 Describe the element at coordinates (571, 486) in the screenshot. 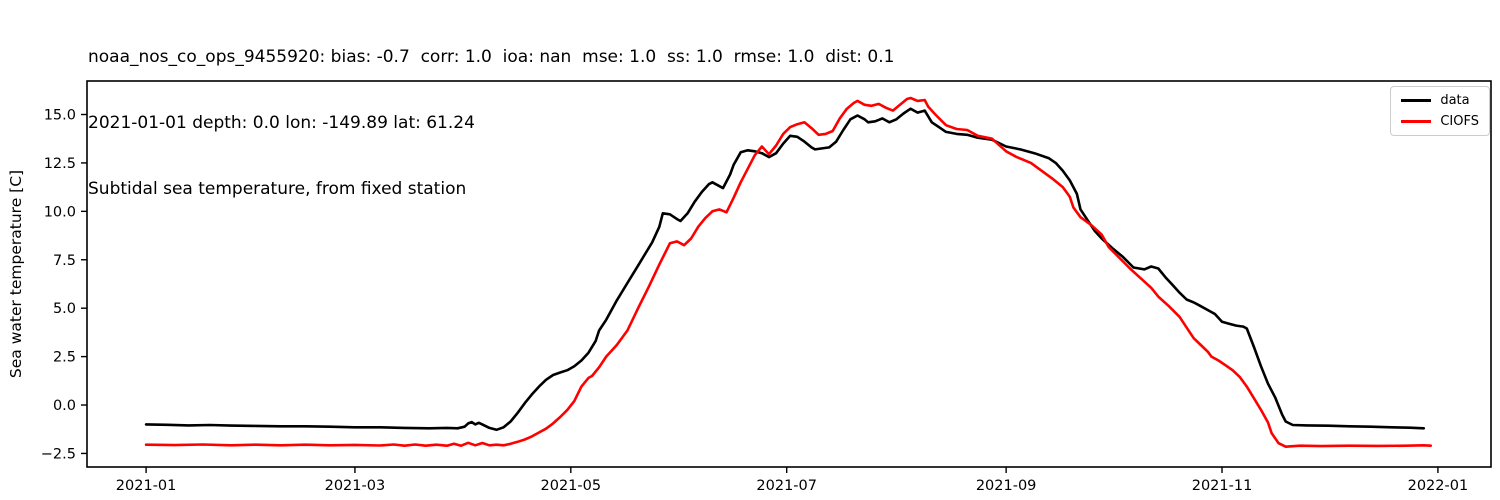

I see `x-tick-label: 2021-05` at that location.